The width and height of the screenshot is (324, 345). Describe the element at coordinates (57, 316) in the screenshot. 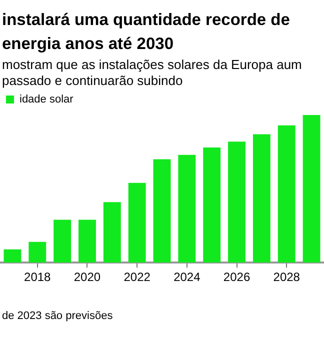

I see `text: de 2023 são previsões` at that location.